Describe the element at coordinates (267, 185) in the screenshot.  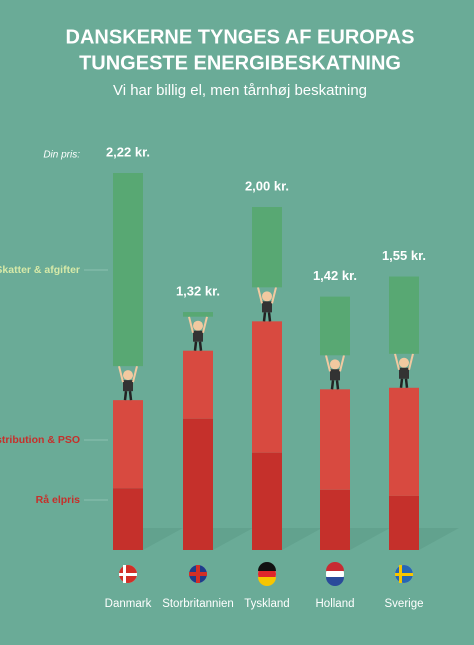
I see `total-label: 2,00 kr.` at that location.